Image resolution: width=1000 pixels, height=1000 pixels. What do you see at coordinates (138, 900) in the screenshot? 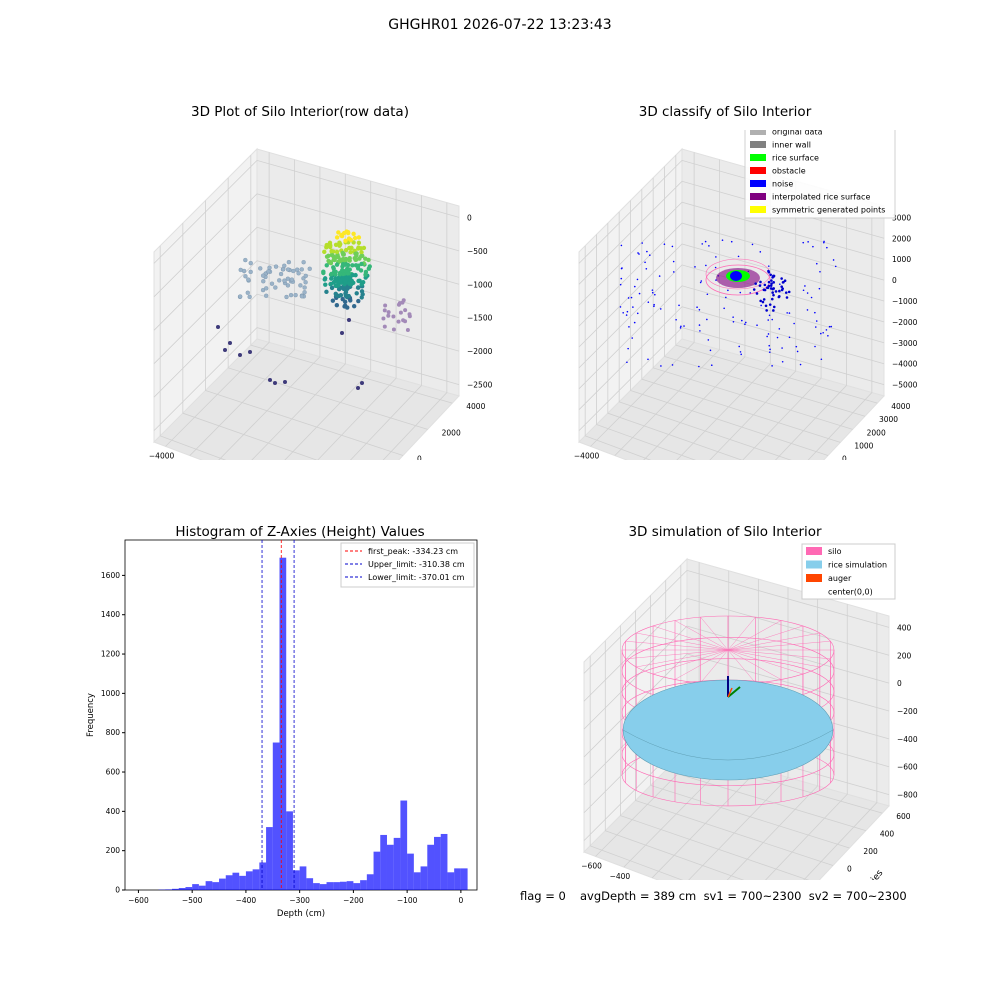
I see `x-tick-label: −600` at bounding box center [138, 900].